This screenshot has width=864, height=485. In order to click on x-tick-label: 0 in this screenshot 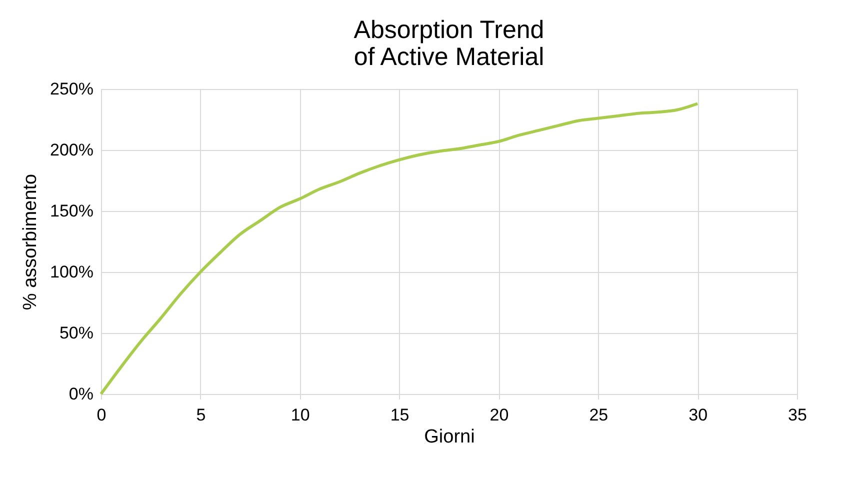, I will do `click(101, 415)`.